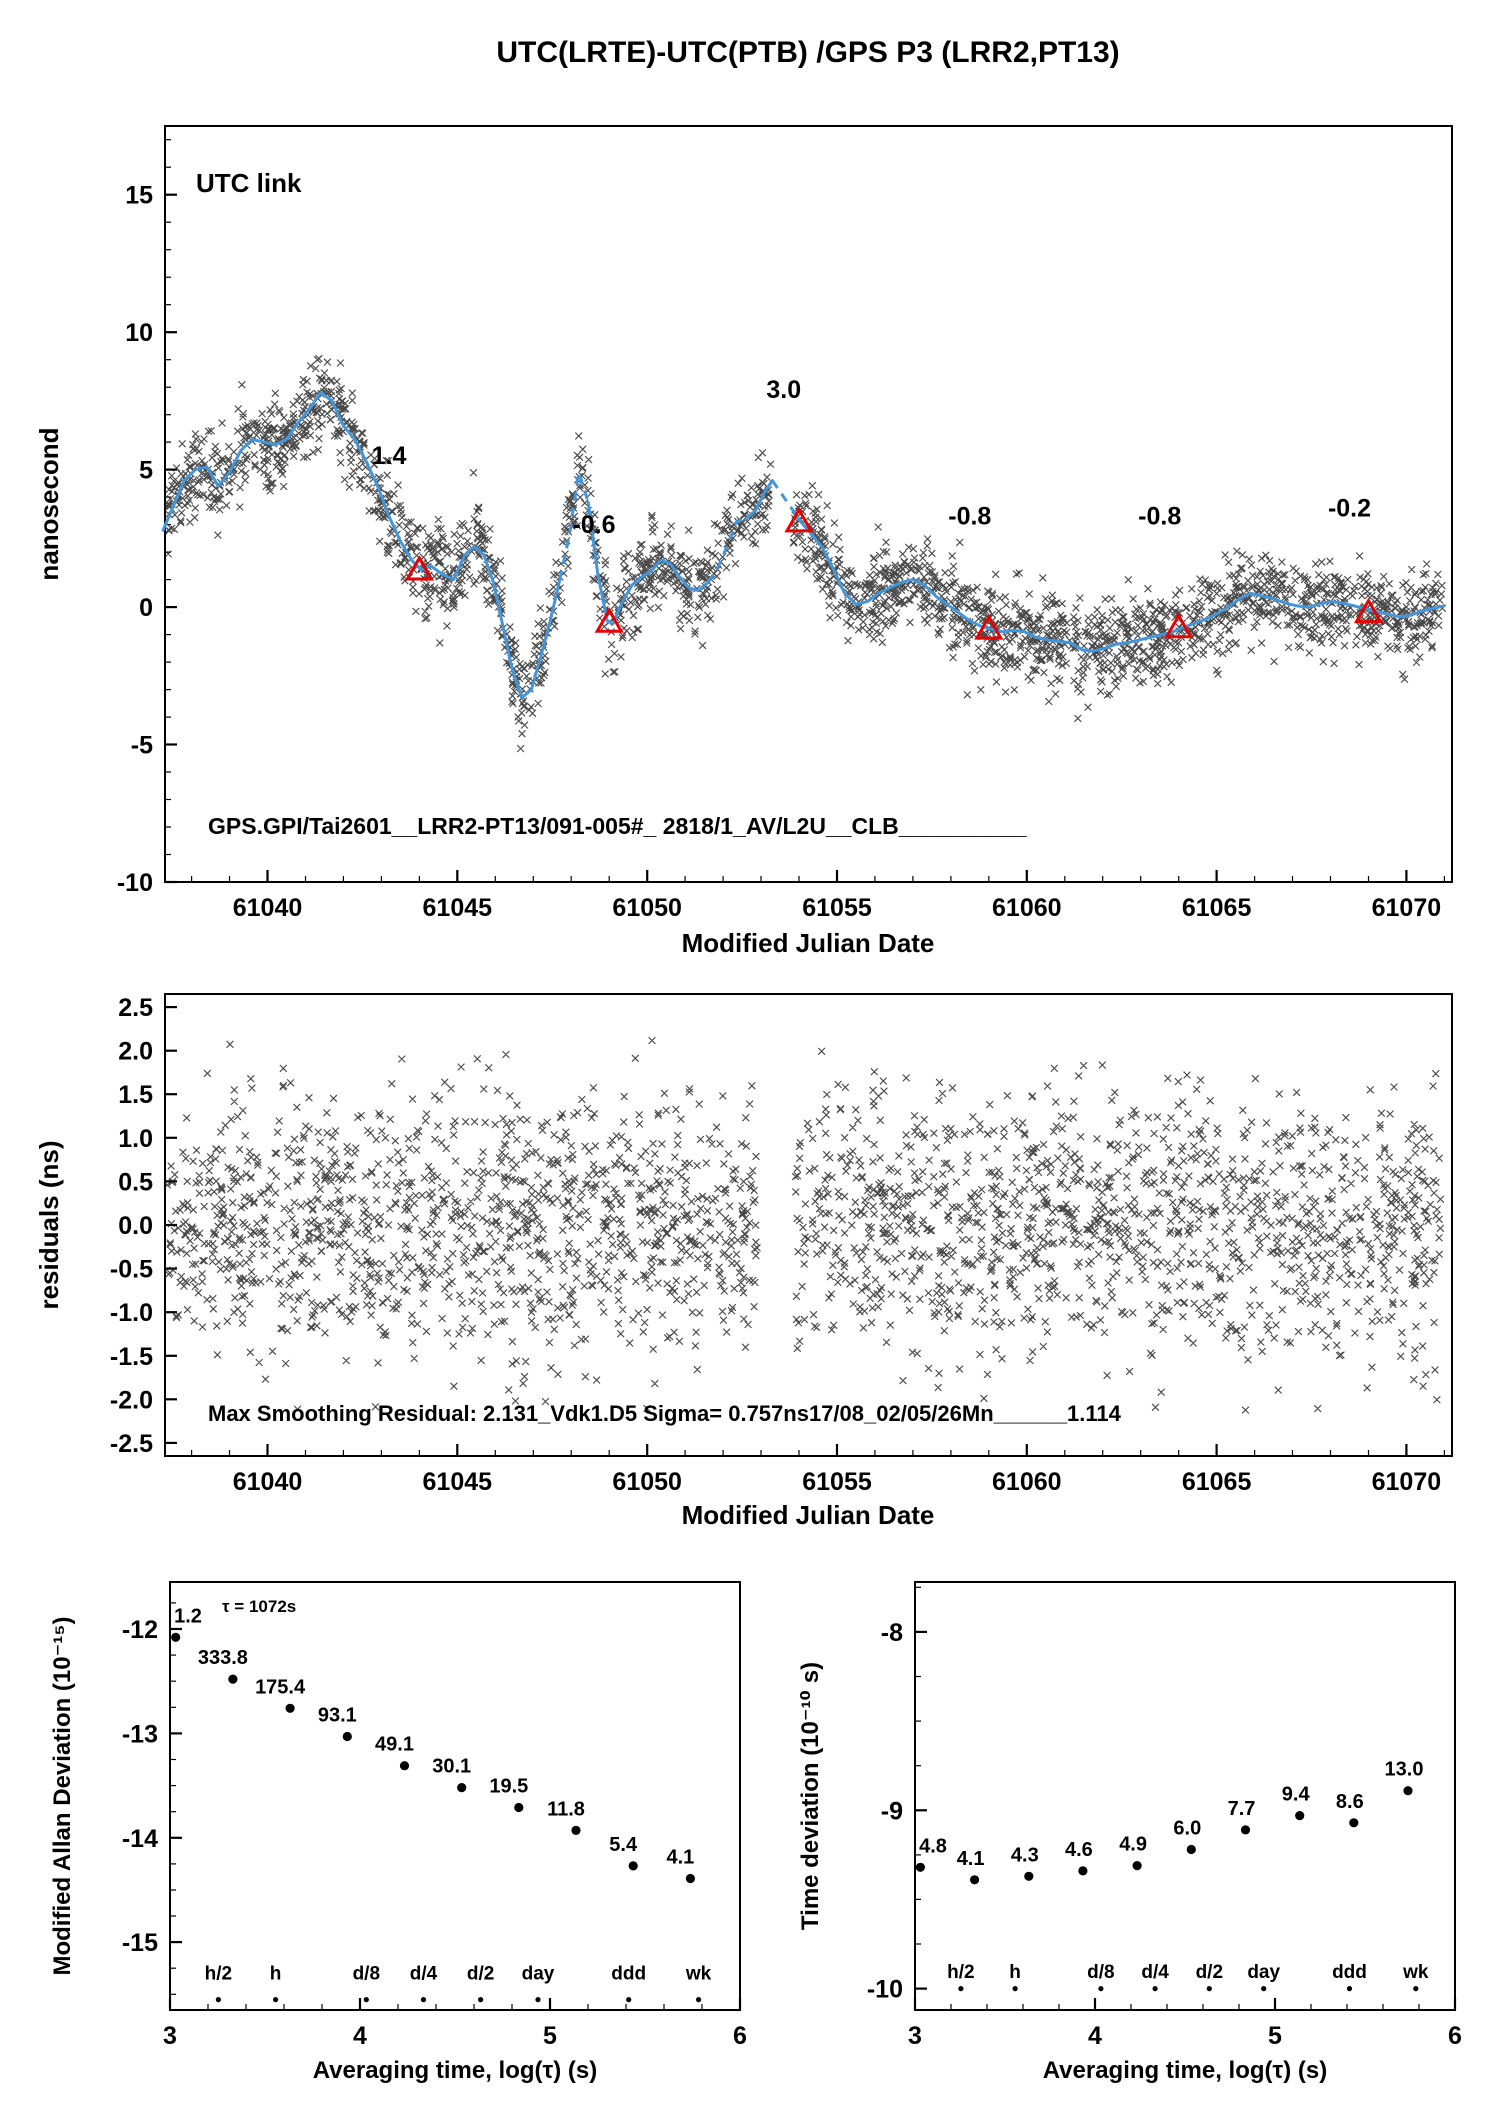 The width and height of the screenshot is (1488, 2105). What do you see at coordinates (62, 1795) in the screenshot?
I see `mdev-ylabel: Modified Allan Deviation (10⁻¹⁵)` at bounding box center [62, 1795].